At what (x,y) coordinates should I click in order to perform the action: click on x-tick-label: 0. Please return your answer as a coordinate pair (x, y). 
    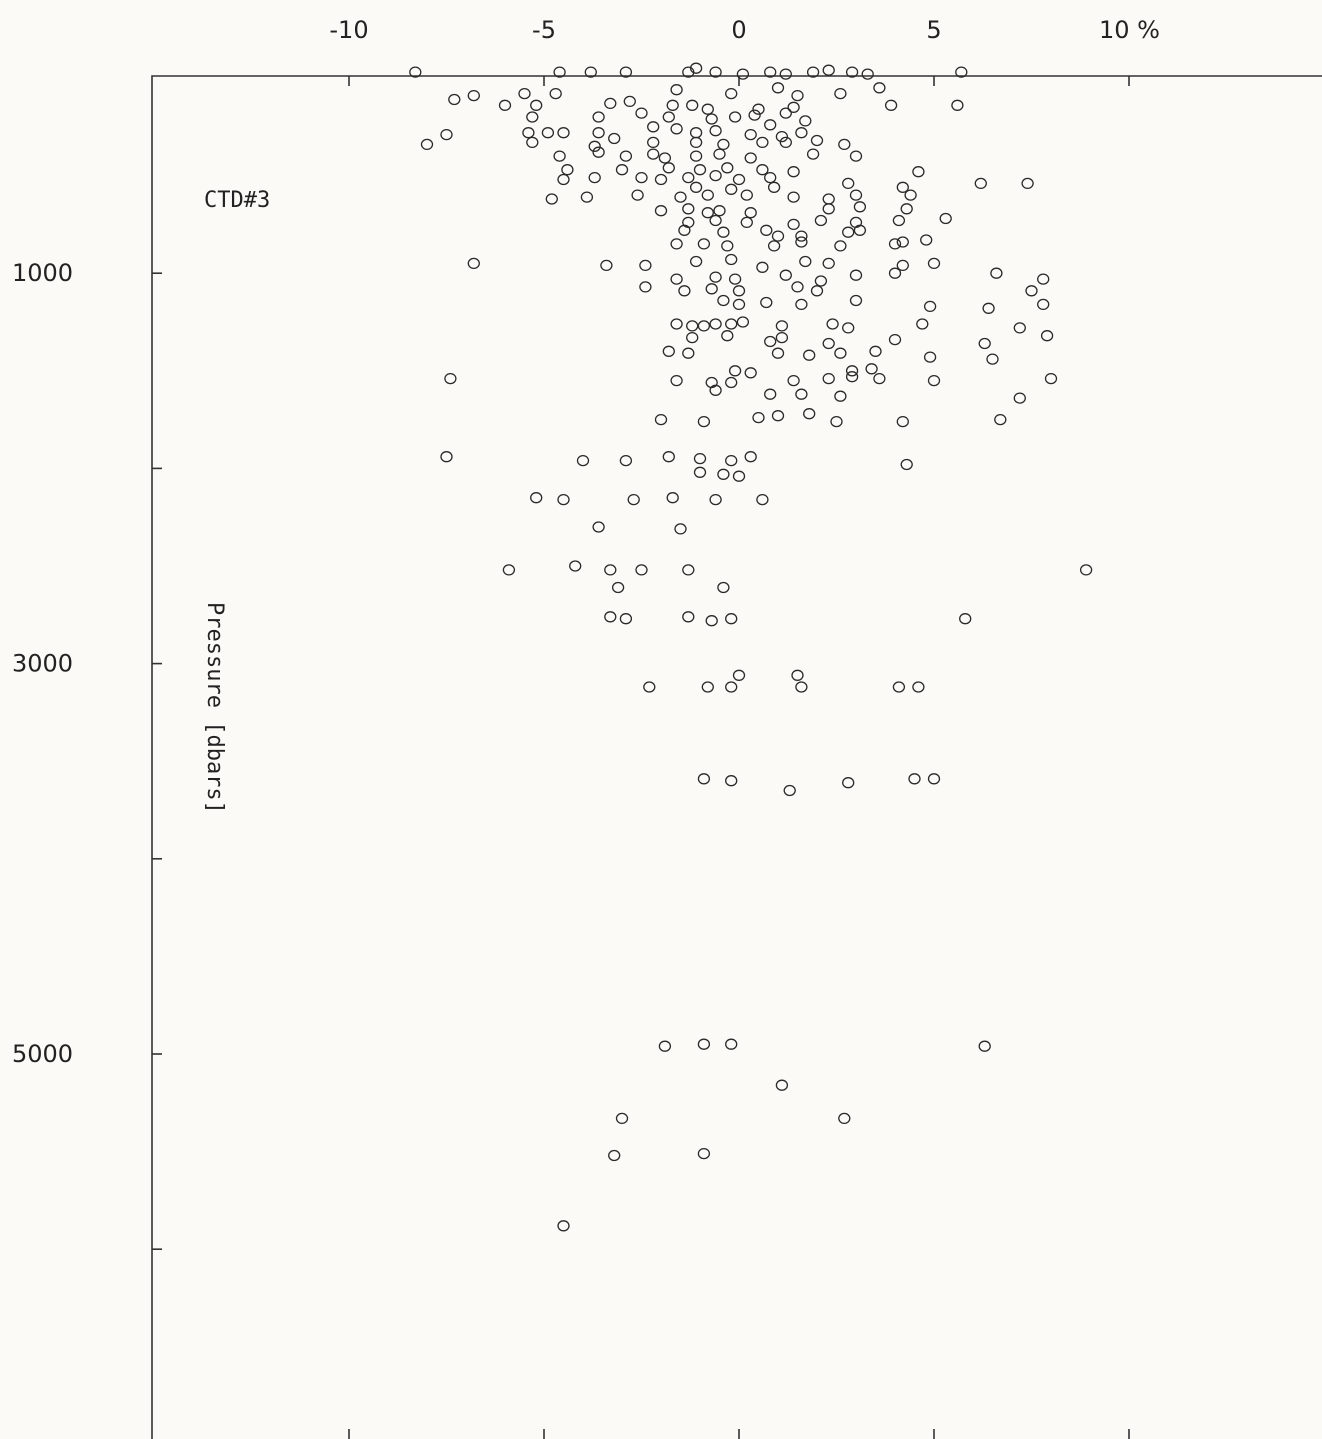
    Looking at the image, I should click on (738, 30).